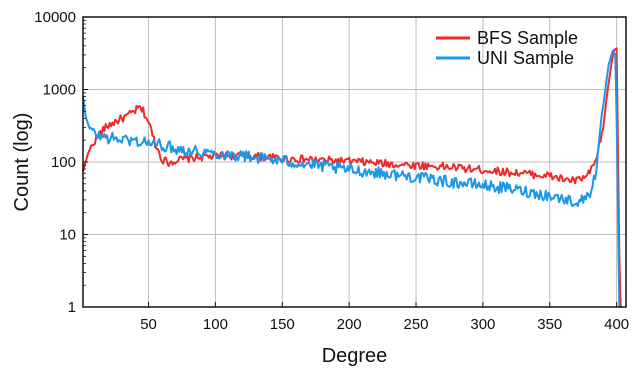 The height and width of the screenshot is (374, 643). What do you see at coordinates (525, 58) in the screenshot?
I see `legend-label: UNI Sample` at bounding box center [525, 58].